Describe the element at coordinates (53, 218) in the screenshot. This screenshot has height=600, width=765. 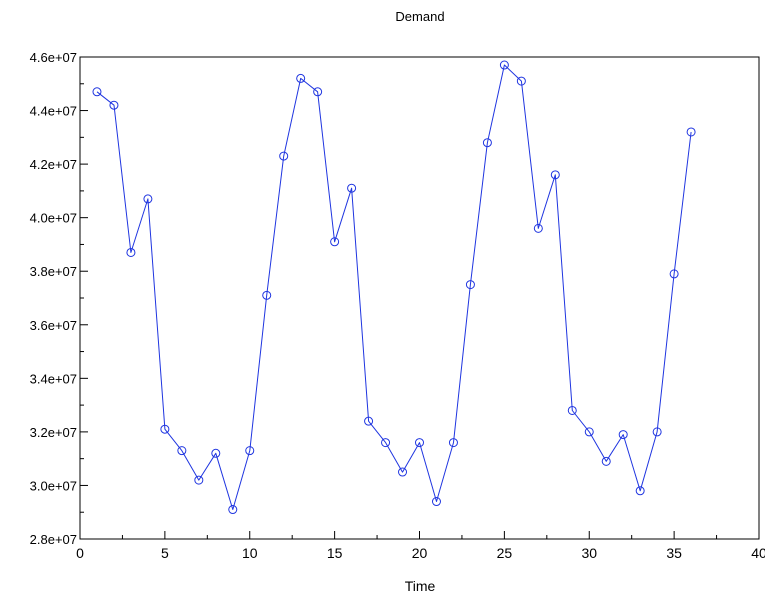
I see `y-tick-label: 4.0e+07` at that location.